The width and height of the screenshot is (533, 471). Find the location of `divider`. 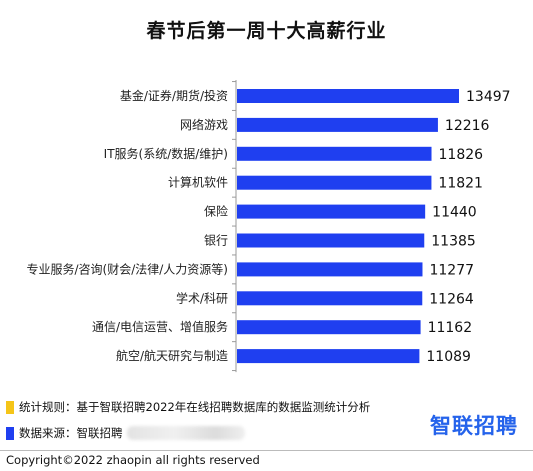

divider is located at coordinates (266, 450).